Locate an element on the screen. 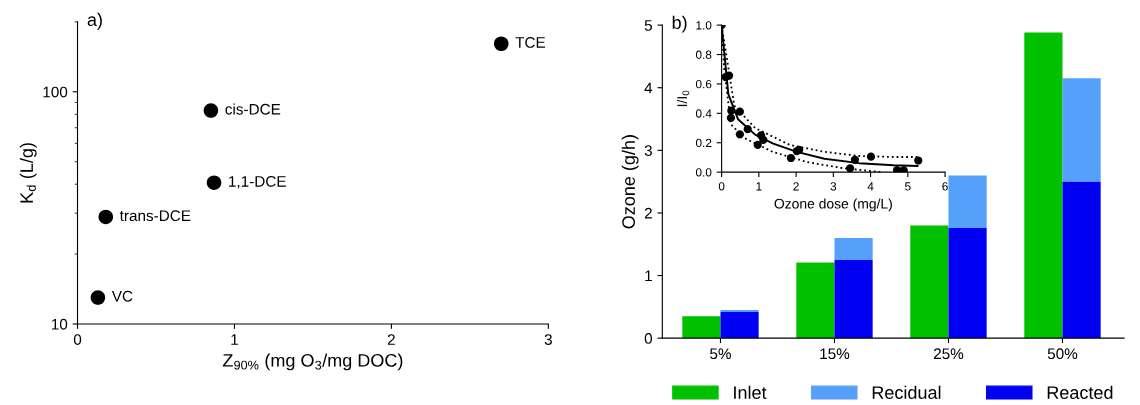 This screenshot has width=1140, height=405. y-tick-label: 1.0 is located at coordinates (704, 25).